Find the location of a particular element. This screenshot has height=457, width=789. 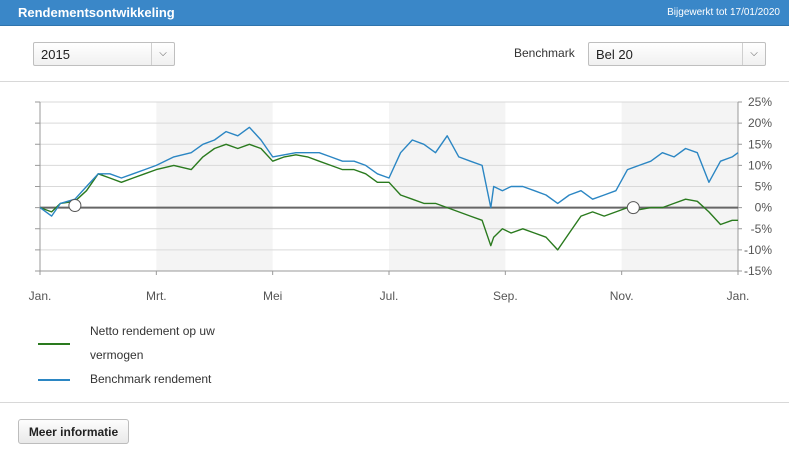

benchmark-select-value: Bel 20 is located at coordinates (614, 54).